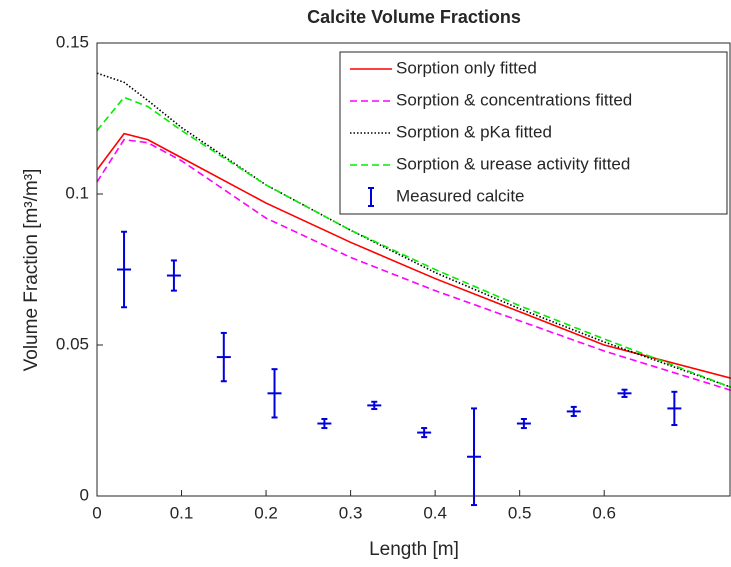 The width and height of the screenshot is (731, 567). What do you see at coordinates (474, 131) in the screenshot?
I see `legend-label: Sorption & pKa fitted` at bounding box center [474, 131].